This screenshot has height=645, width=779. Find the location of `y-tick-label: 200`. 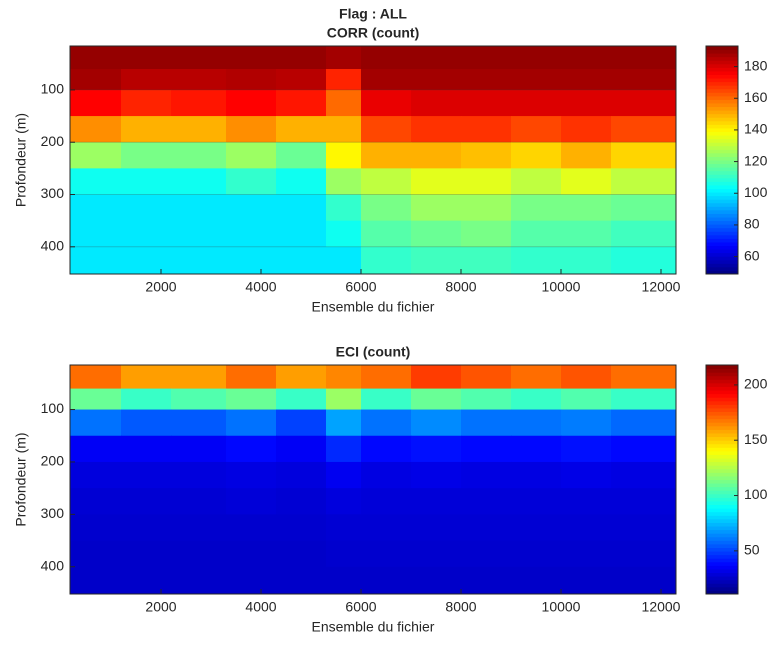

y-tick-label: 200 is located at coordinates (53, 461).